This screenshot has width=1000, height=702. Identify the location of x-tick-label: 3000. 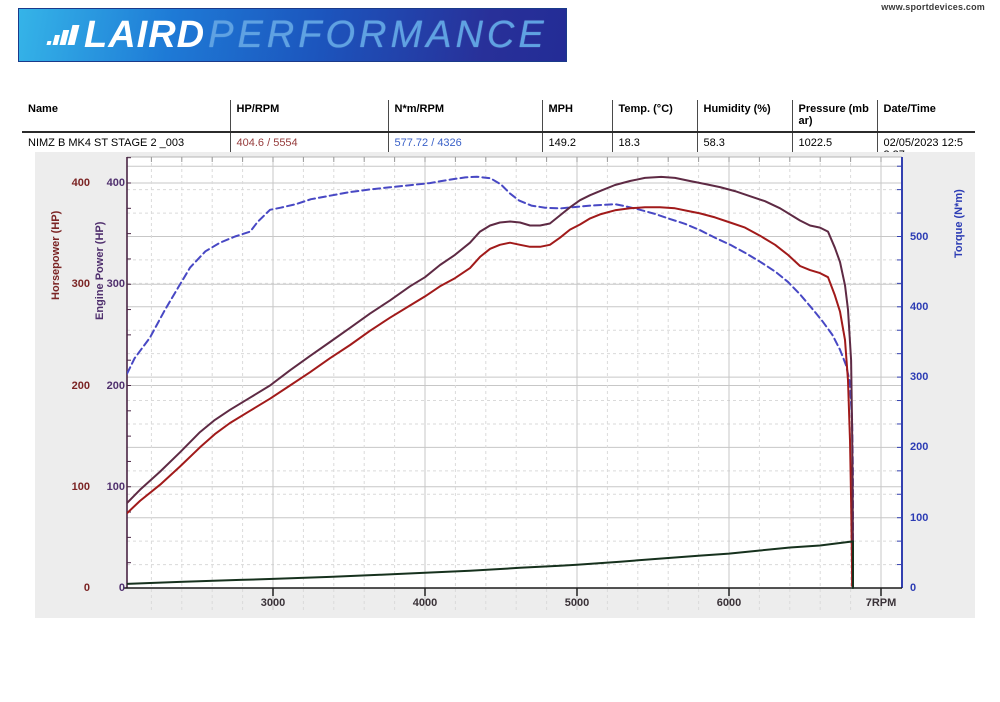
(273, 603).